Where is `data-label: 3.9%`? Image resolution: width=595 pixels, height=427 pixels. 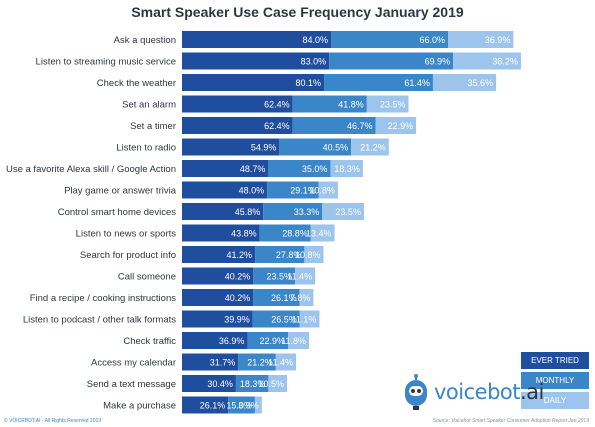
data-label: 3.9% is located at coordinates (248, 406).